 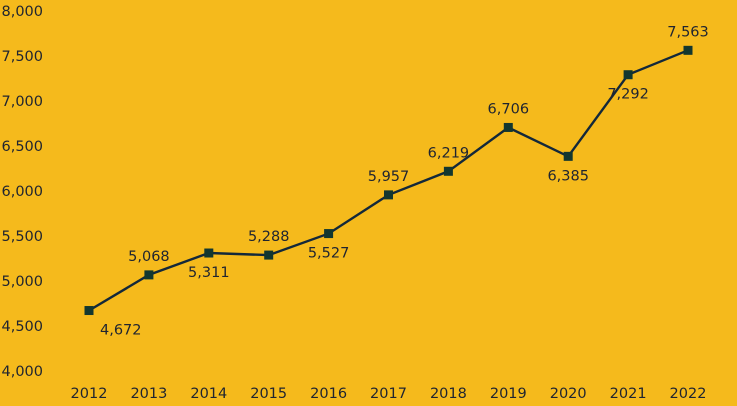 I want to click on x-tick-label: 2013, so click(x=148, y=394).